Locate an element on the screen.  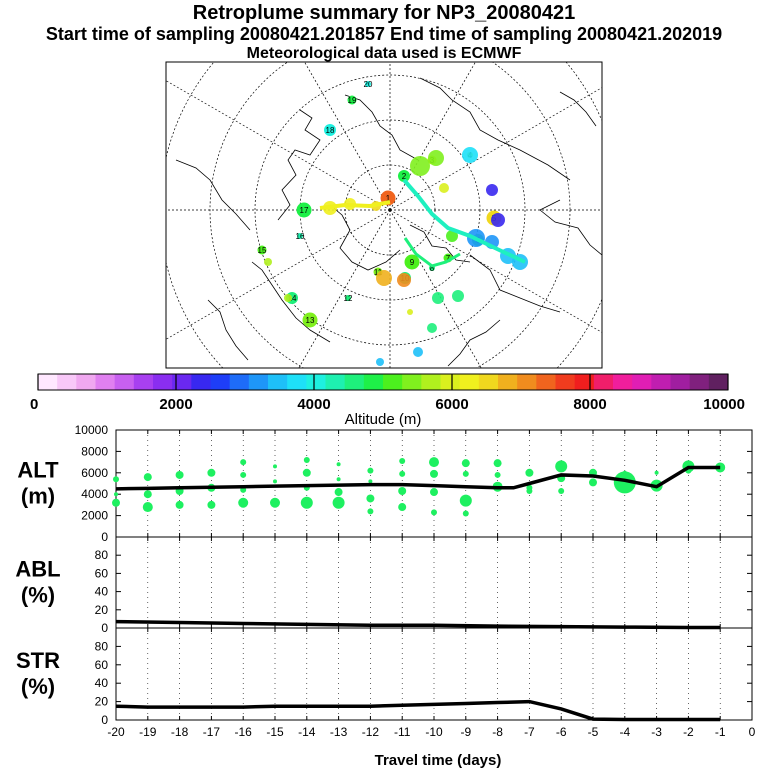
plume-day-label: 13 is located at coordinates (310, 320).